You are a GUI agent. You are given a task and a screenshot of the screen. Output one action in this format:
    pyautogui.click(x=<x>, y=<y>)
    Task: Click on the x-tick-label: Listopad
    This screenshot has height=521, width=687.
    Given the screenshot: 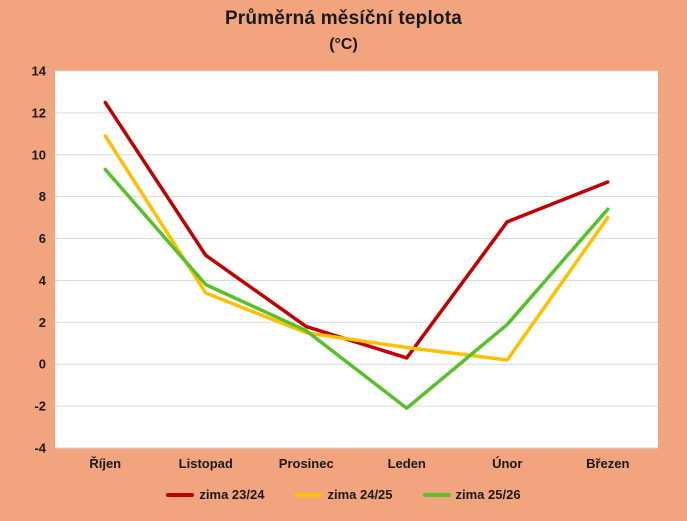 What is the action you would take?
    pyautogui.click(x=206, y=463)
    